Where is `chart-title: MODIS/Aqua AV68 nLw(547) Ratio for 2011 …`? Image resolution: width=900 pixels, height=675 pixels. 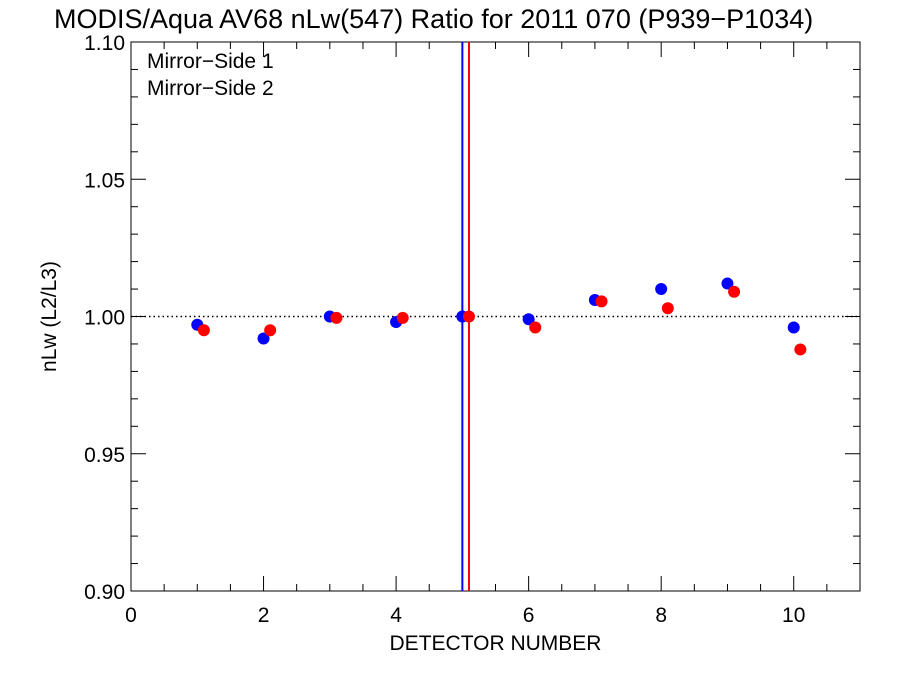
chart-title: MODIS/Aqua AV68 nLw(547) Ratio for 2011 … is located at coordinates (433, 19).